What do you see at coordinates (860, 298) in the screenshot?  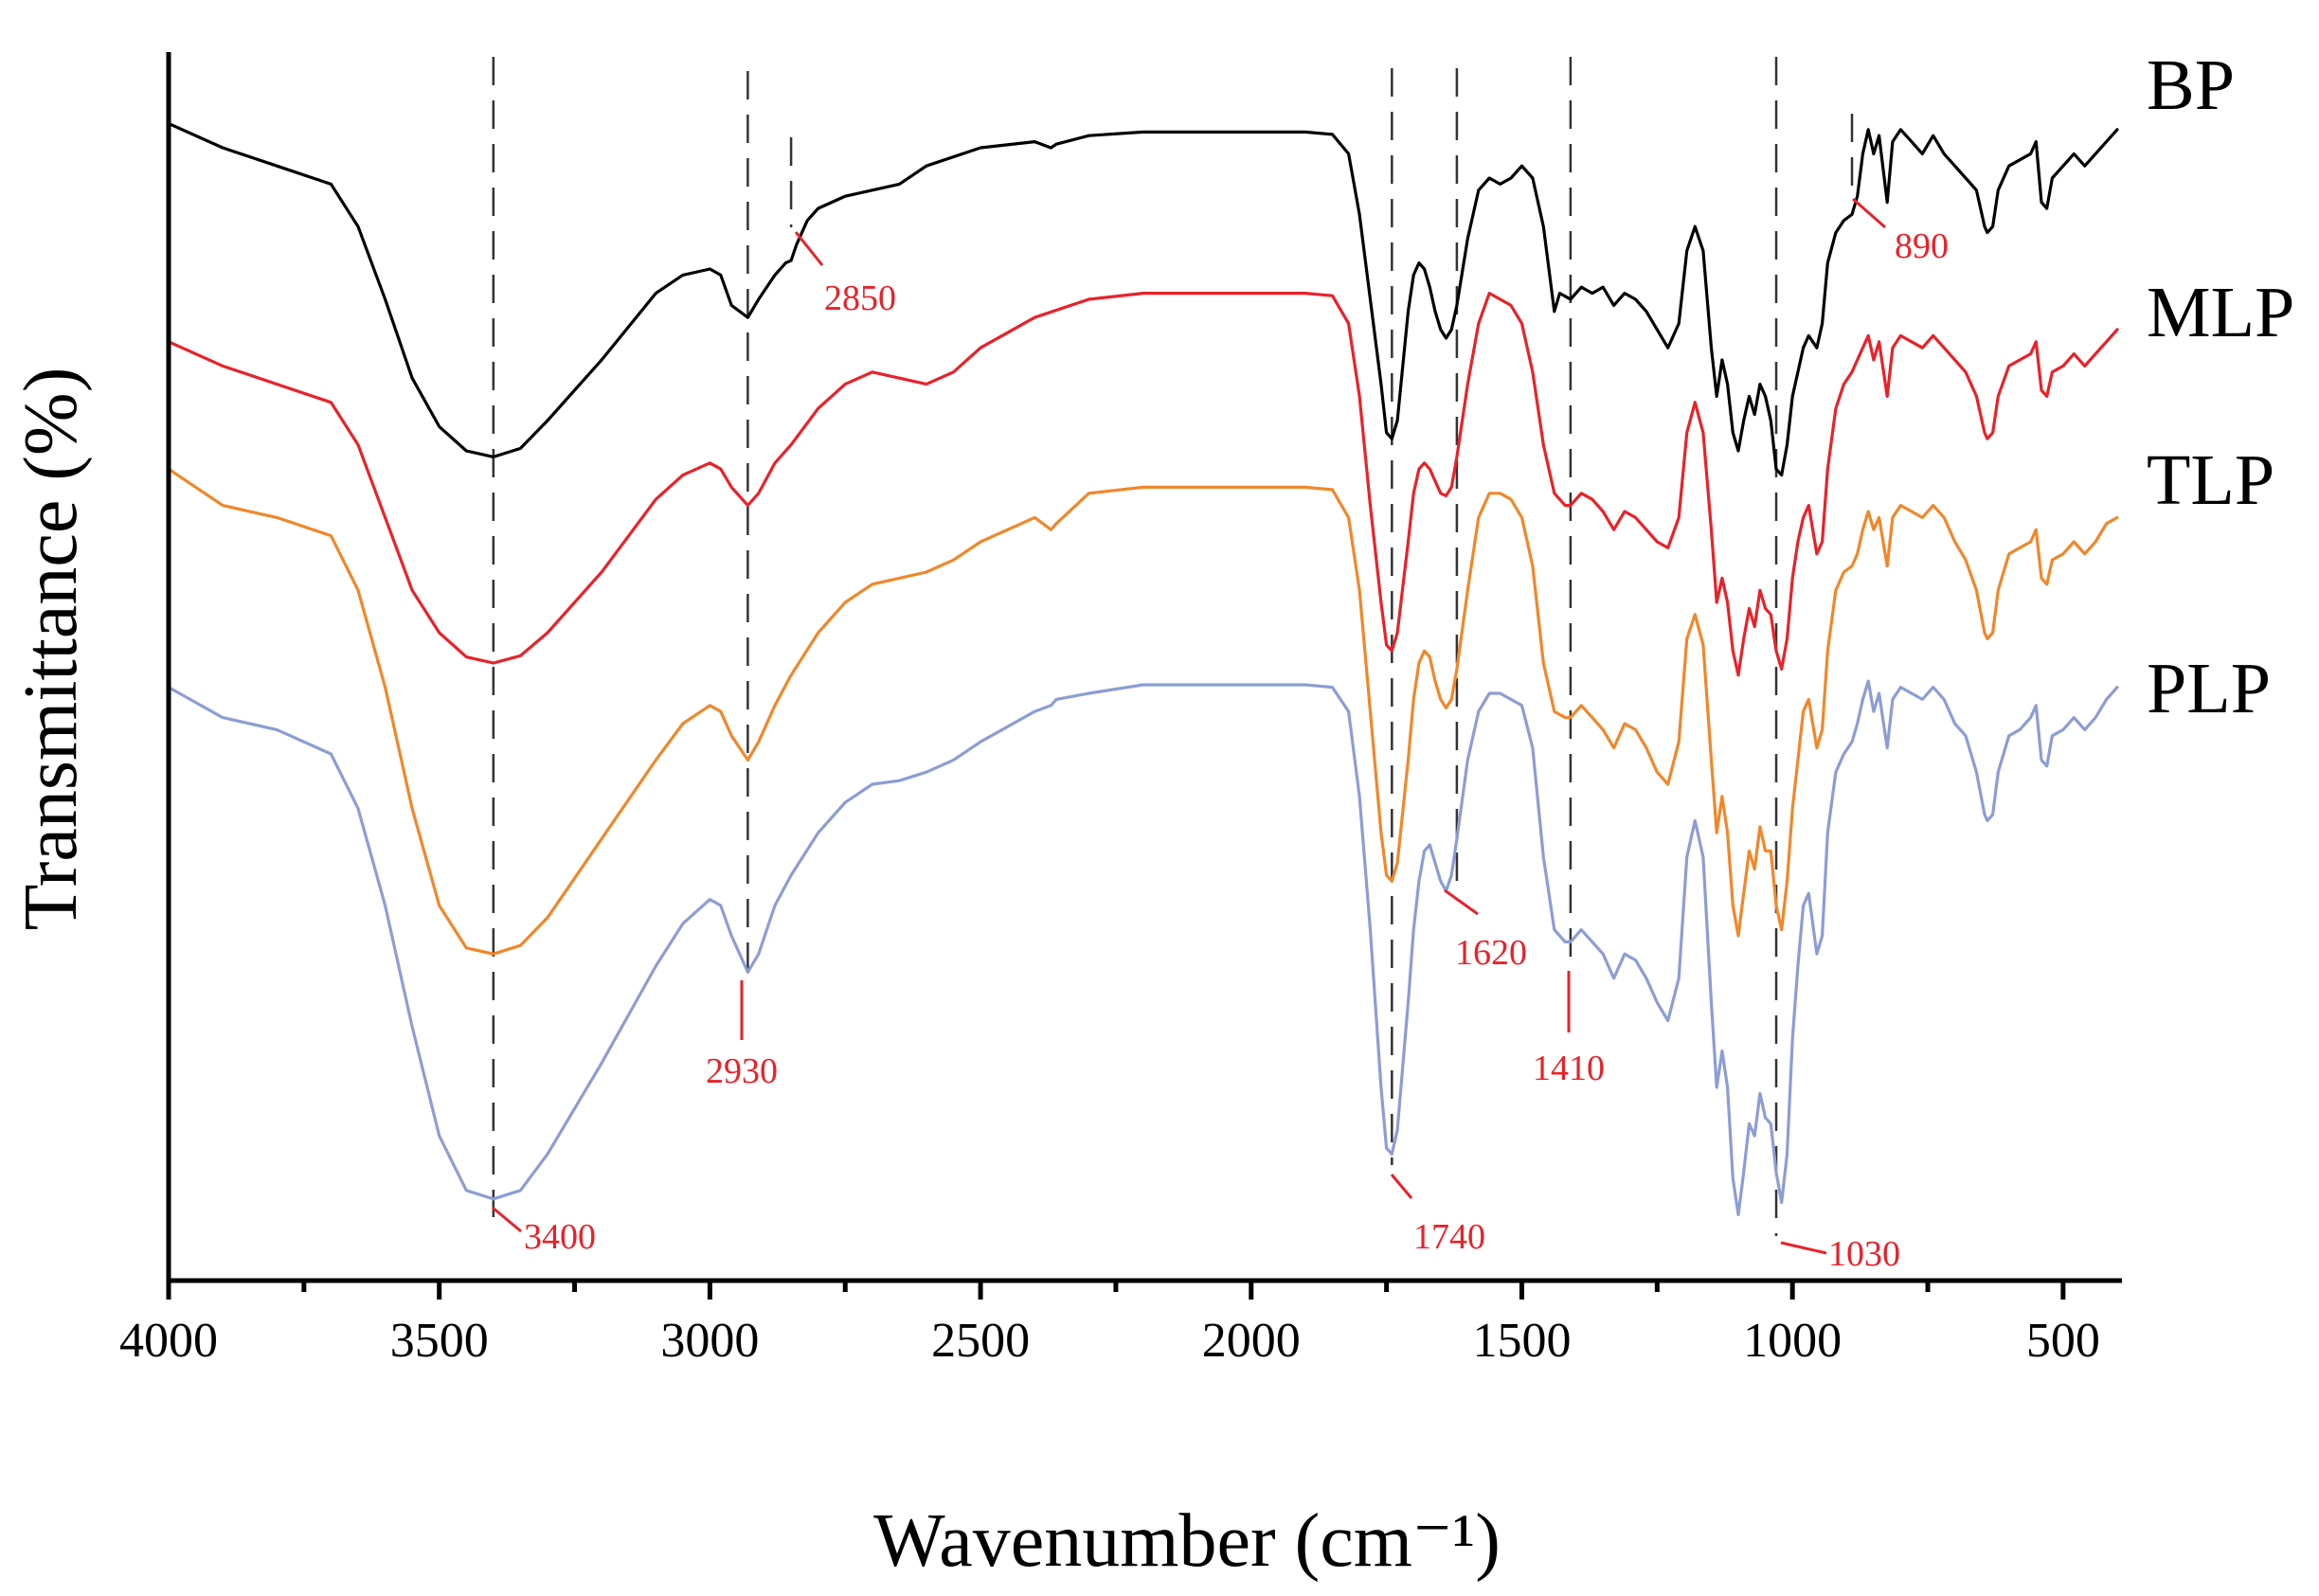 I see `annotation-label-2850: 2850` at bounding box center [860, 298].